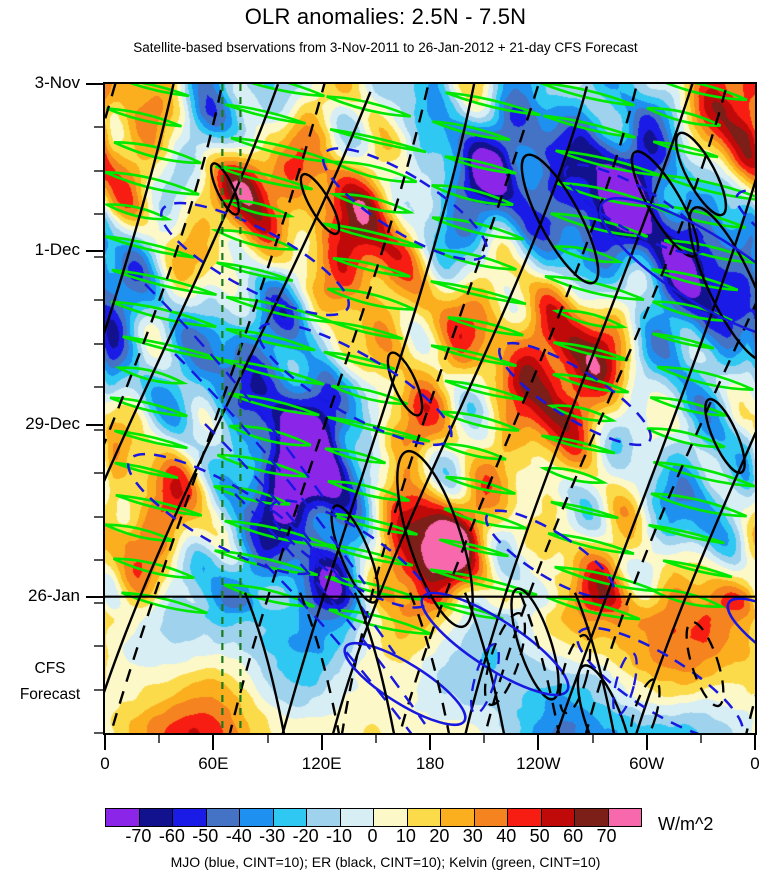  I want to click on colorbar, so click(373, 817).